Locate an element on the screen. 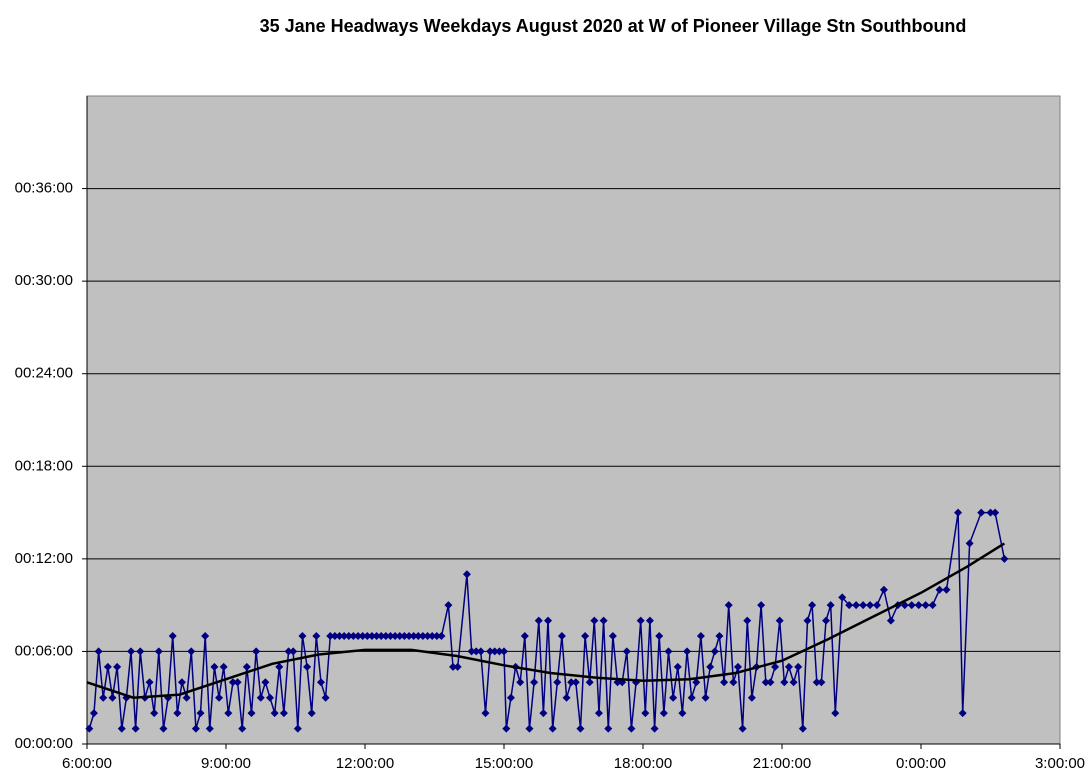 The height and width of the screenshot is (778, 1090). x-tick-label: 6:00:00 is located at coordinates (87, 763).